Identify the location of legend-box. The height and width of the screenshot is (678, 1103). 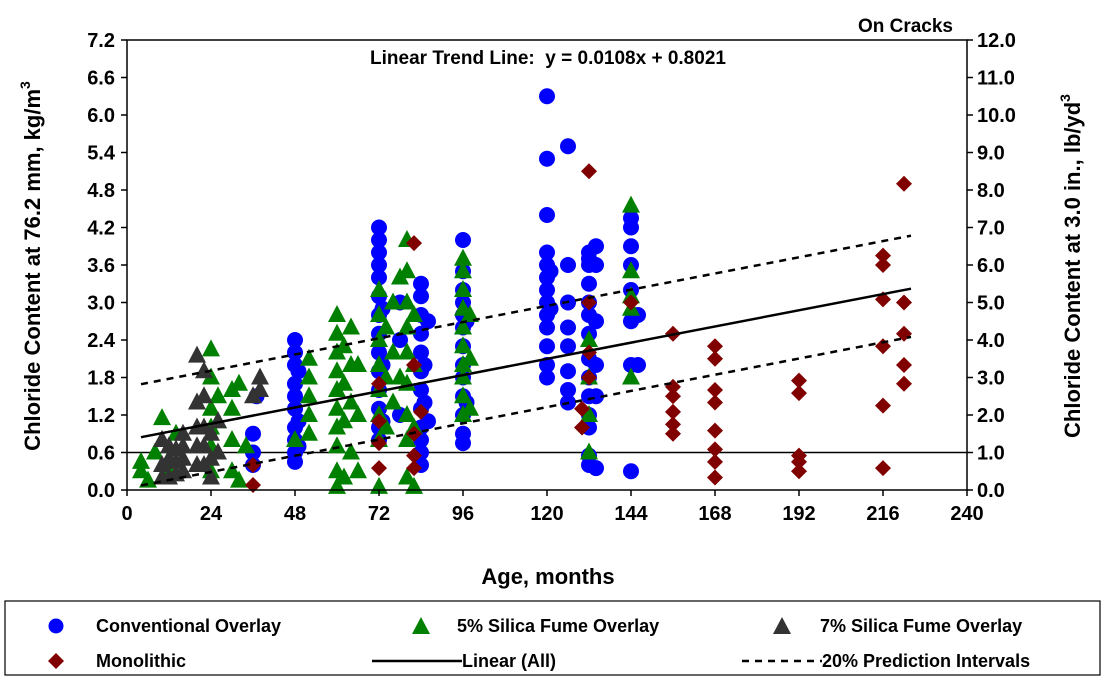
(552, 638).